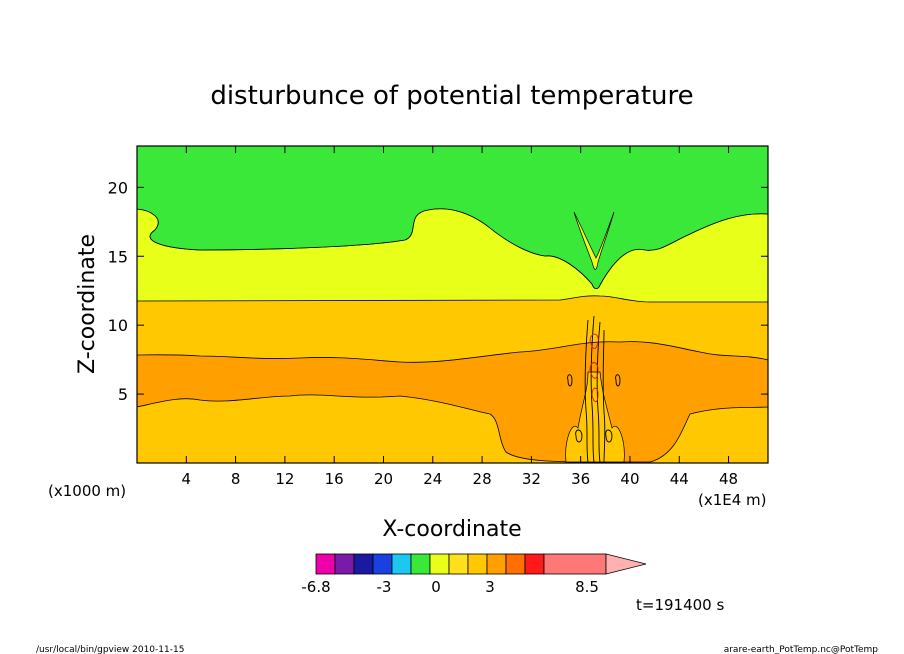 This screenshot has height=654, width=904. I want to click on x-unit-right: (x1E4 m), so click(732, 500).